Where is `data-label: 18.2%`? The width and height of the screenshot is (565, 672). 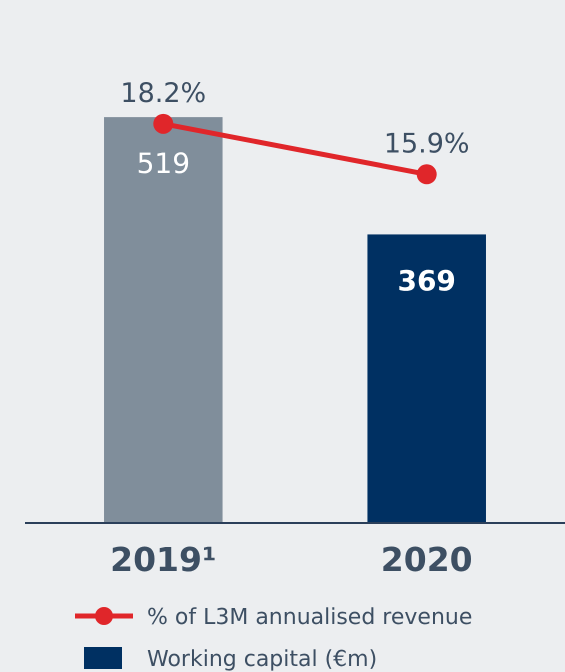 data-label: 18.2% is located at coordinates (163, 93).